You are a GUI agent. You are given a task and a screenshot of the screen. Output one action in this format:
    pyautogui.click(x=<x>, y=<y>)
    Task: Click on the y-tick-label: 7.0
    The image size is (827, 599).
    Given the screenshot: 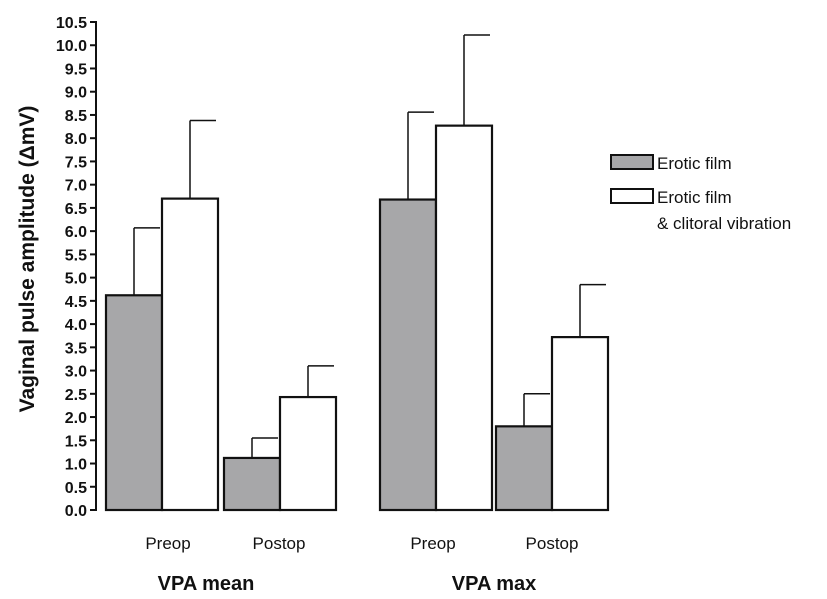 What is the action you would take?
    pyautogui.click(x=76, y=186)
    